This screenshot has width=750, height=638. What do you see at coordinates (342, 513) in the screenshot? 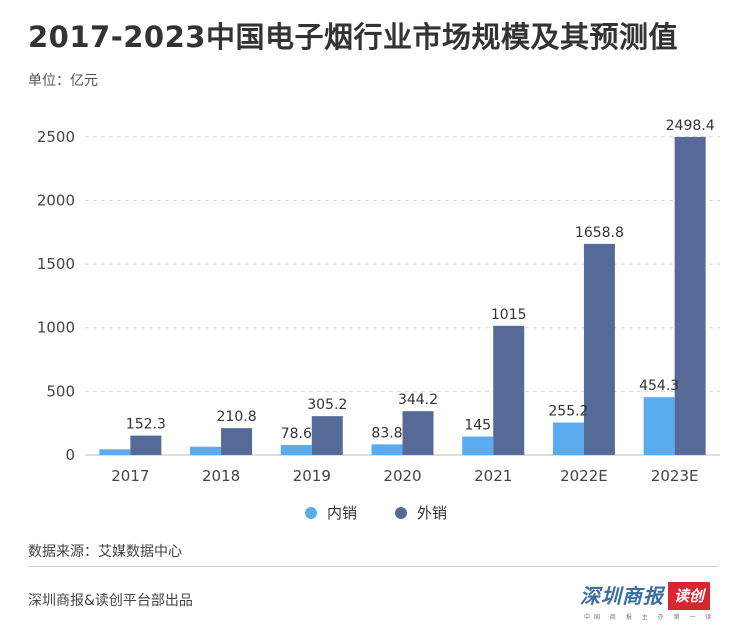
I see `legend-label-domestic: 内销` at bounding box center [342, 513].